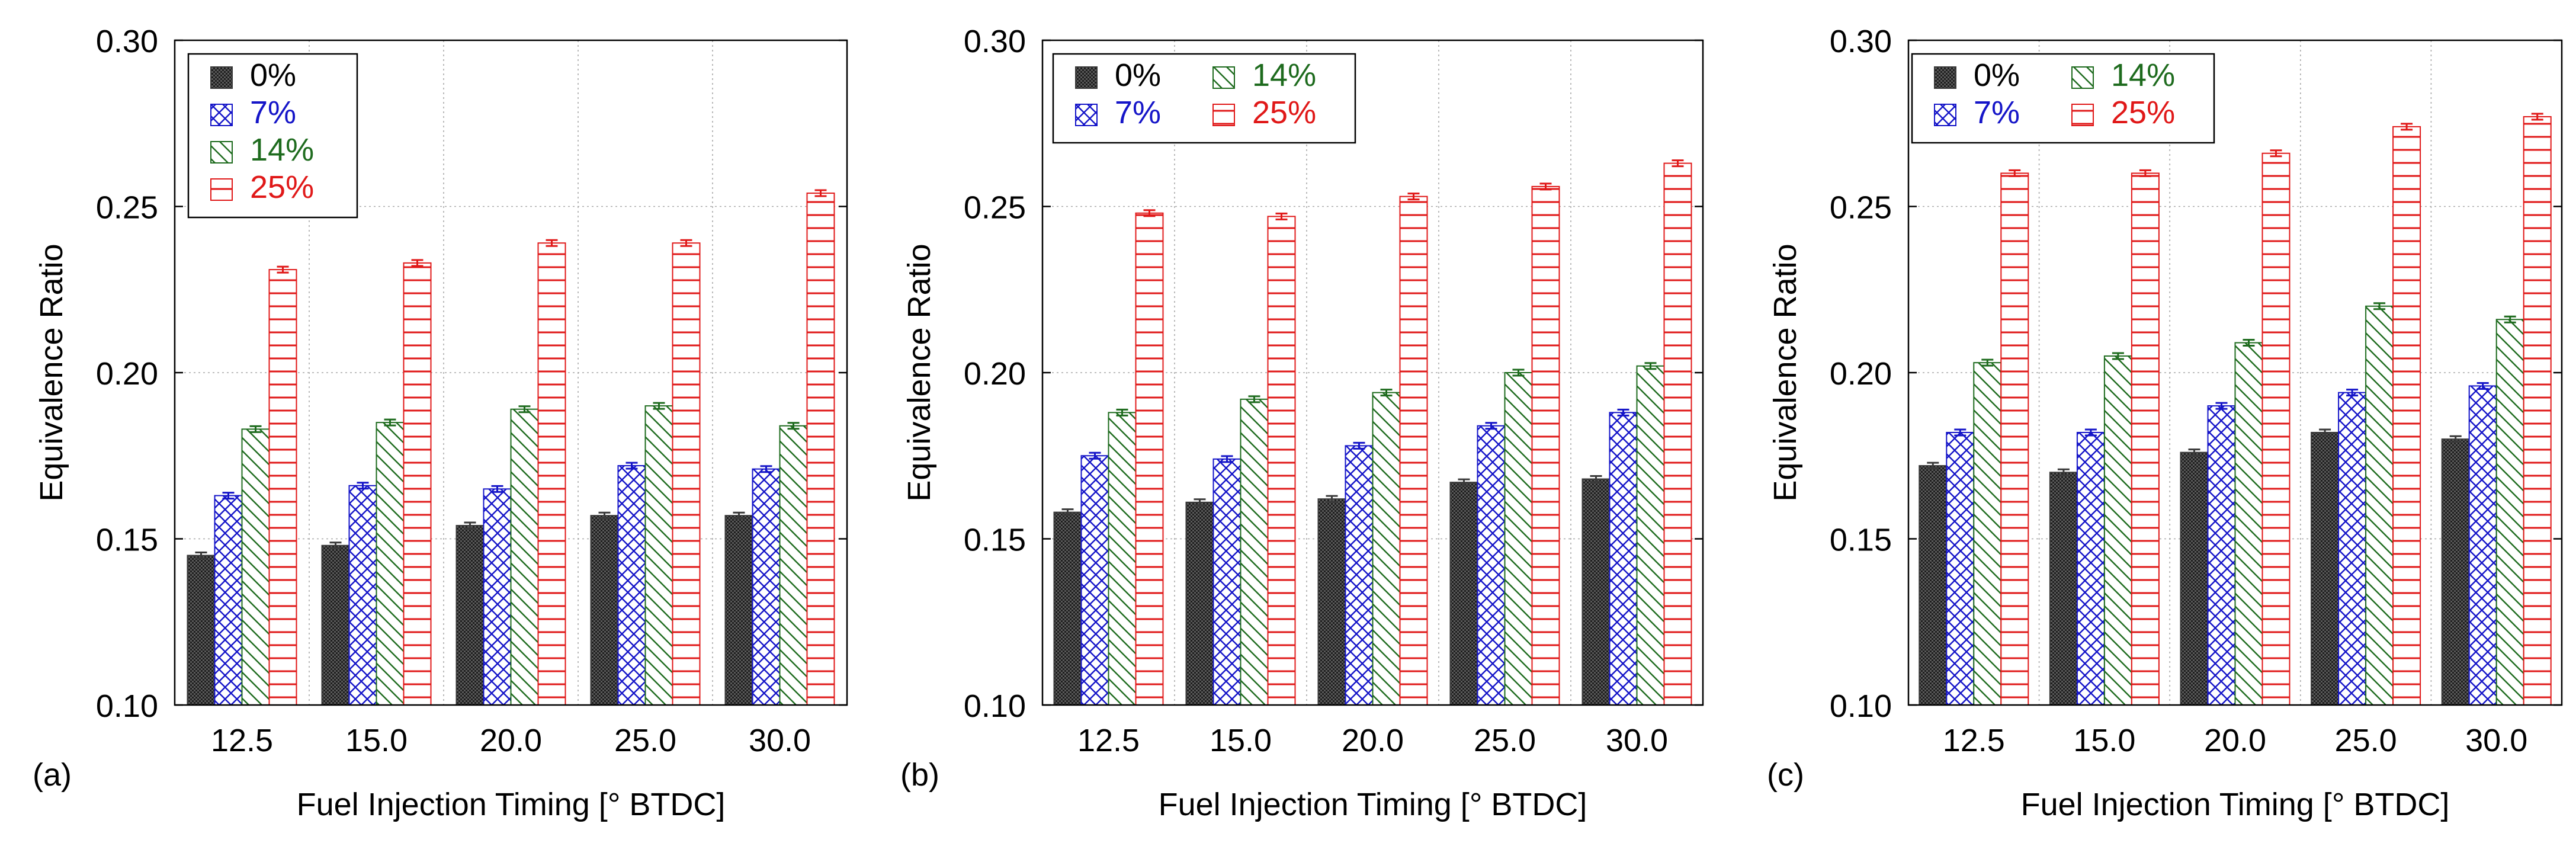 The height and width of the screenshot is (846, 2576). What do you see at coordinates (1282, 461) in the screenshot?
I see `bar-25pct-15.0` at bounding box center [1282, 461].